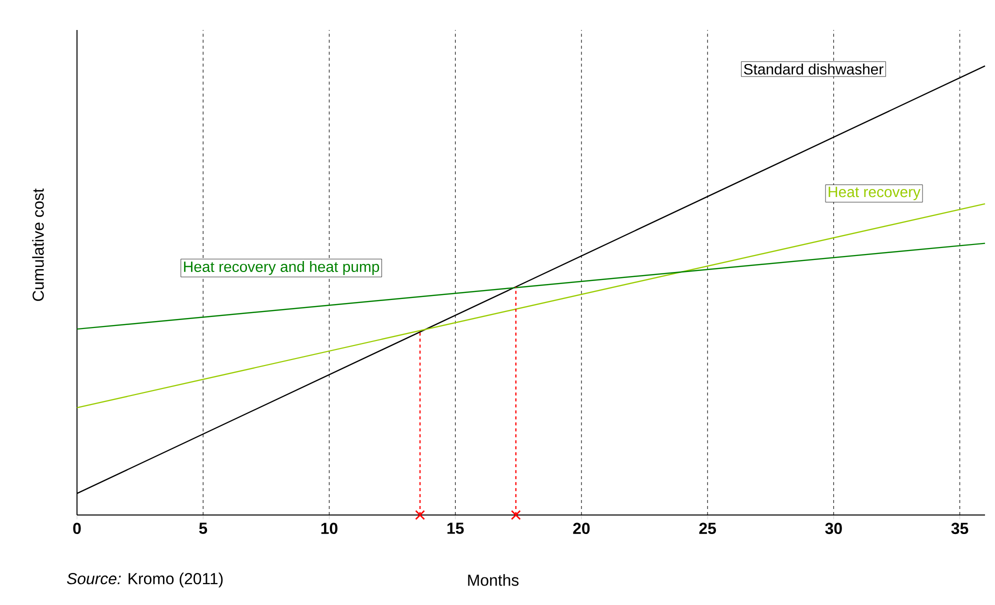 This screenshot has height=605, width=995. I want to click on x-tick-label: 5, so click(203, 528).